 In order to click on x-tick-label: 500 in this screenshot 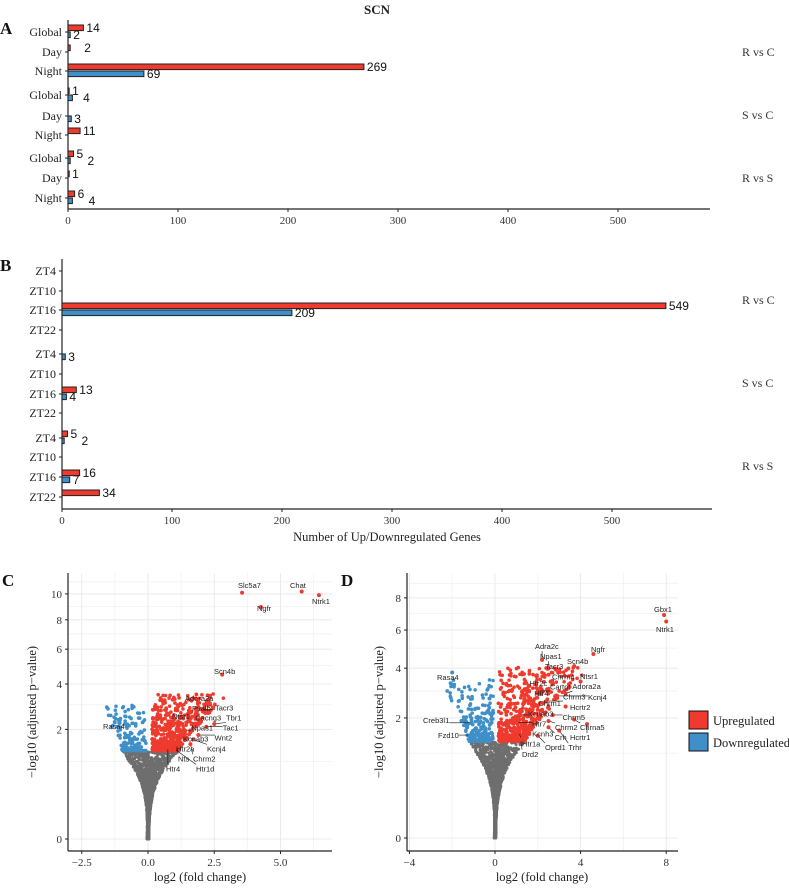, I will do `click(618, 221)`.